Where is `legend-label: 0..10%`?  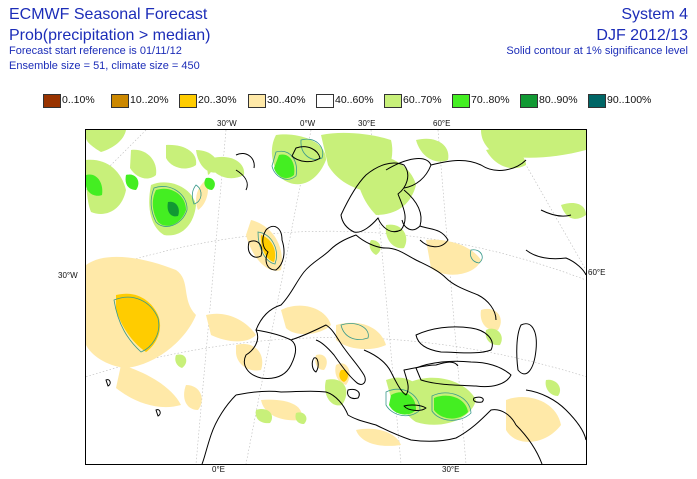 legend-label: 0..10% is located at coordinates (78, 100).